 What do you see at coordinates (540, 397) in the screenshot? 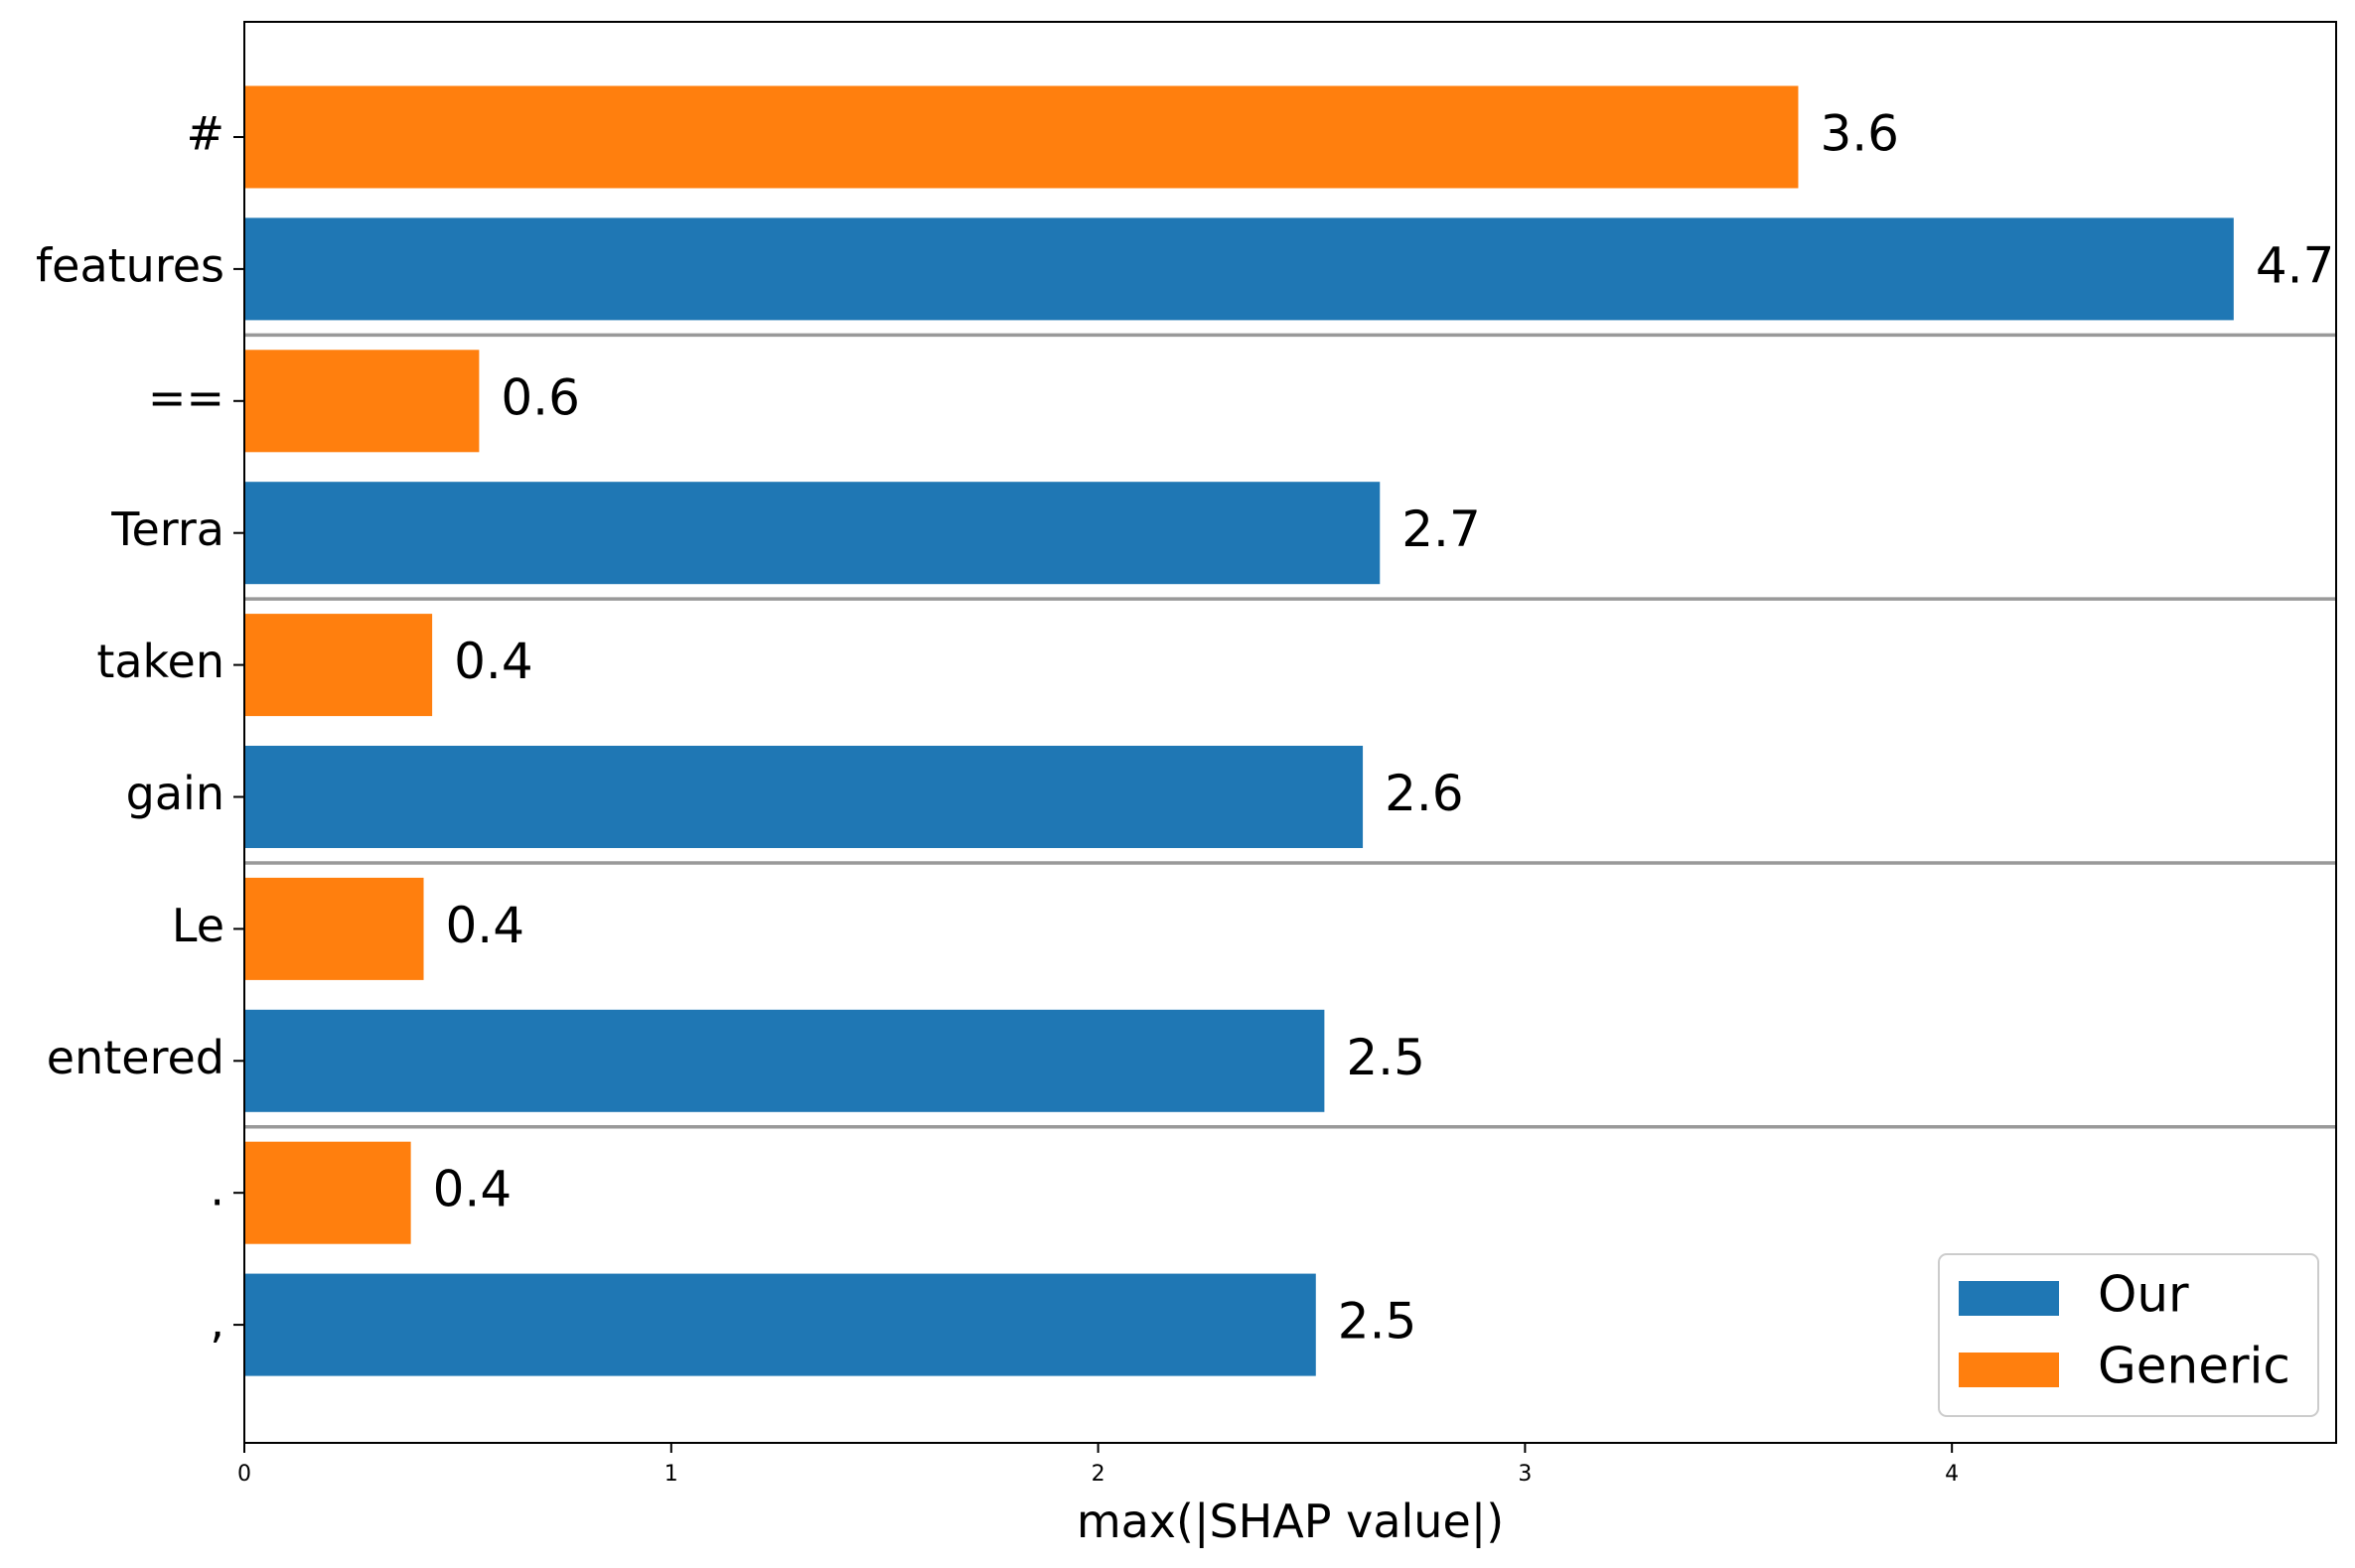
I see `bar-value-label: 0.6` at bounding box center [540, 397].